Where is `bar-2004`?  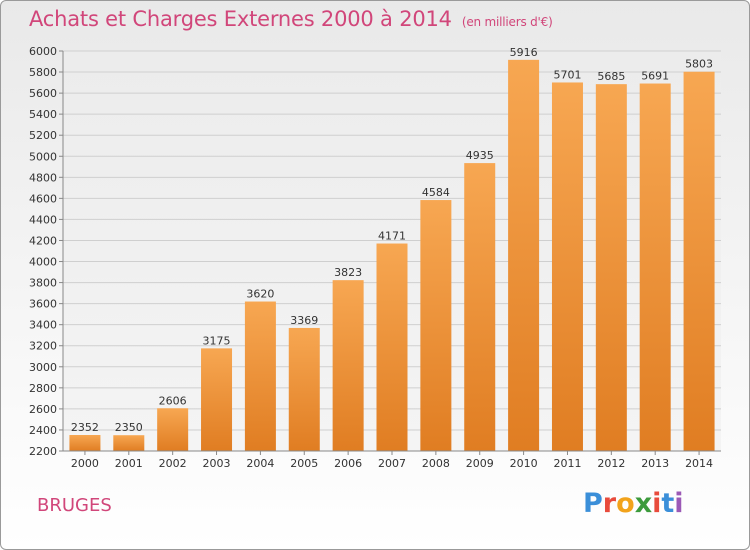
bar-2004 is located at coordinates (260, 376).